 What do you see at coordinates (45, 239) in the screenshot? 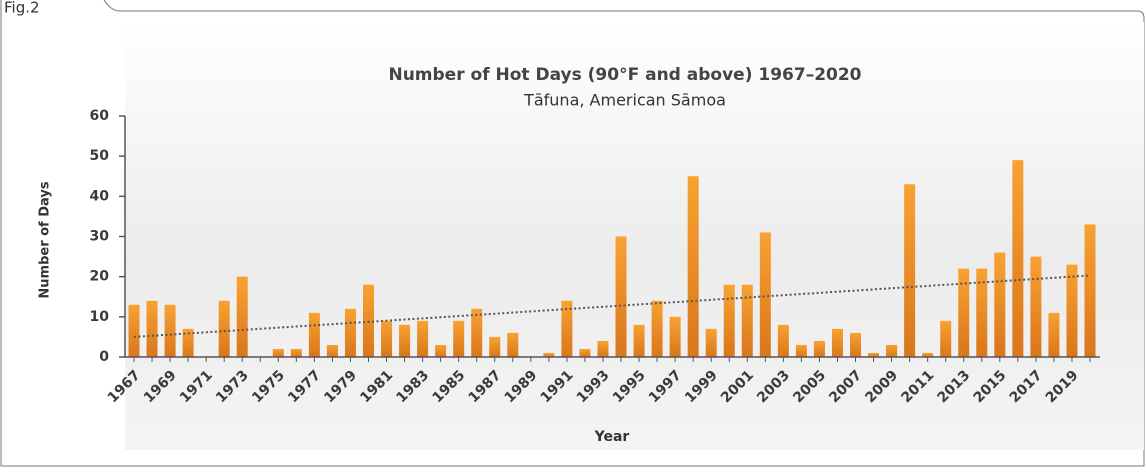
I see `y-axis-label: Number of Days` at bounding box center [45, 239].